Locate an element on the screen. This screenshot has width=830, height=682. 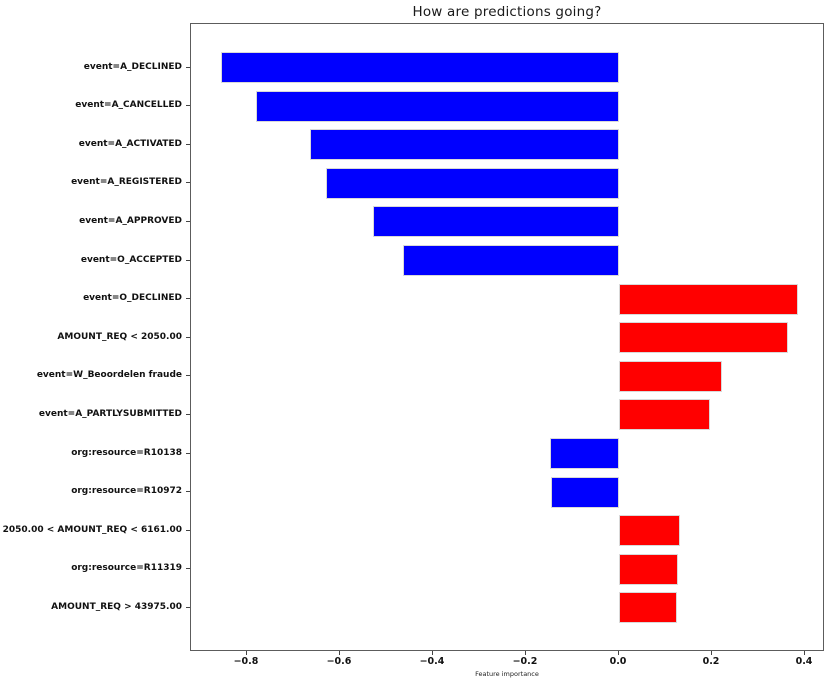
y-tick-label: AMOUNT_REQ < 2050.00 is located at coordinates (119, 336).